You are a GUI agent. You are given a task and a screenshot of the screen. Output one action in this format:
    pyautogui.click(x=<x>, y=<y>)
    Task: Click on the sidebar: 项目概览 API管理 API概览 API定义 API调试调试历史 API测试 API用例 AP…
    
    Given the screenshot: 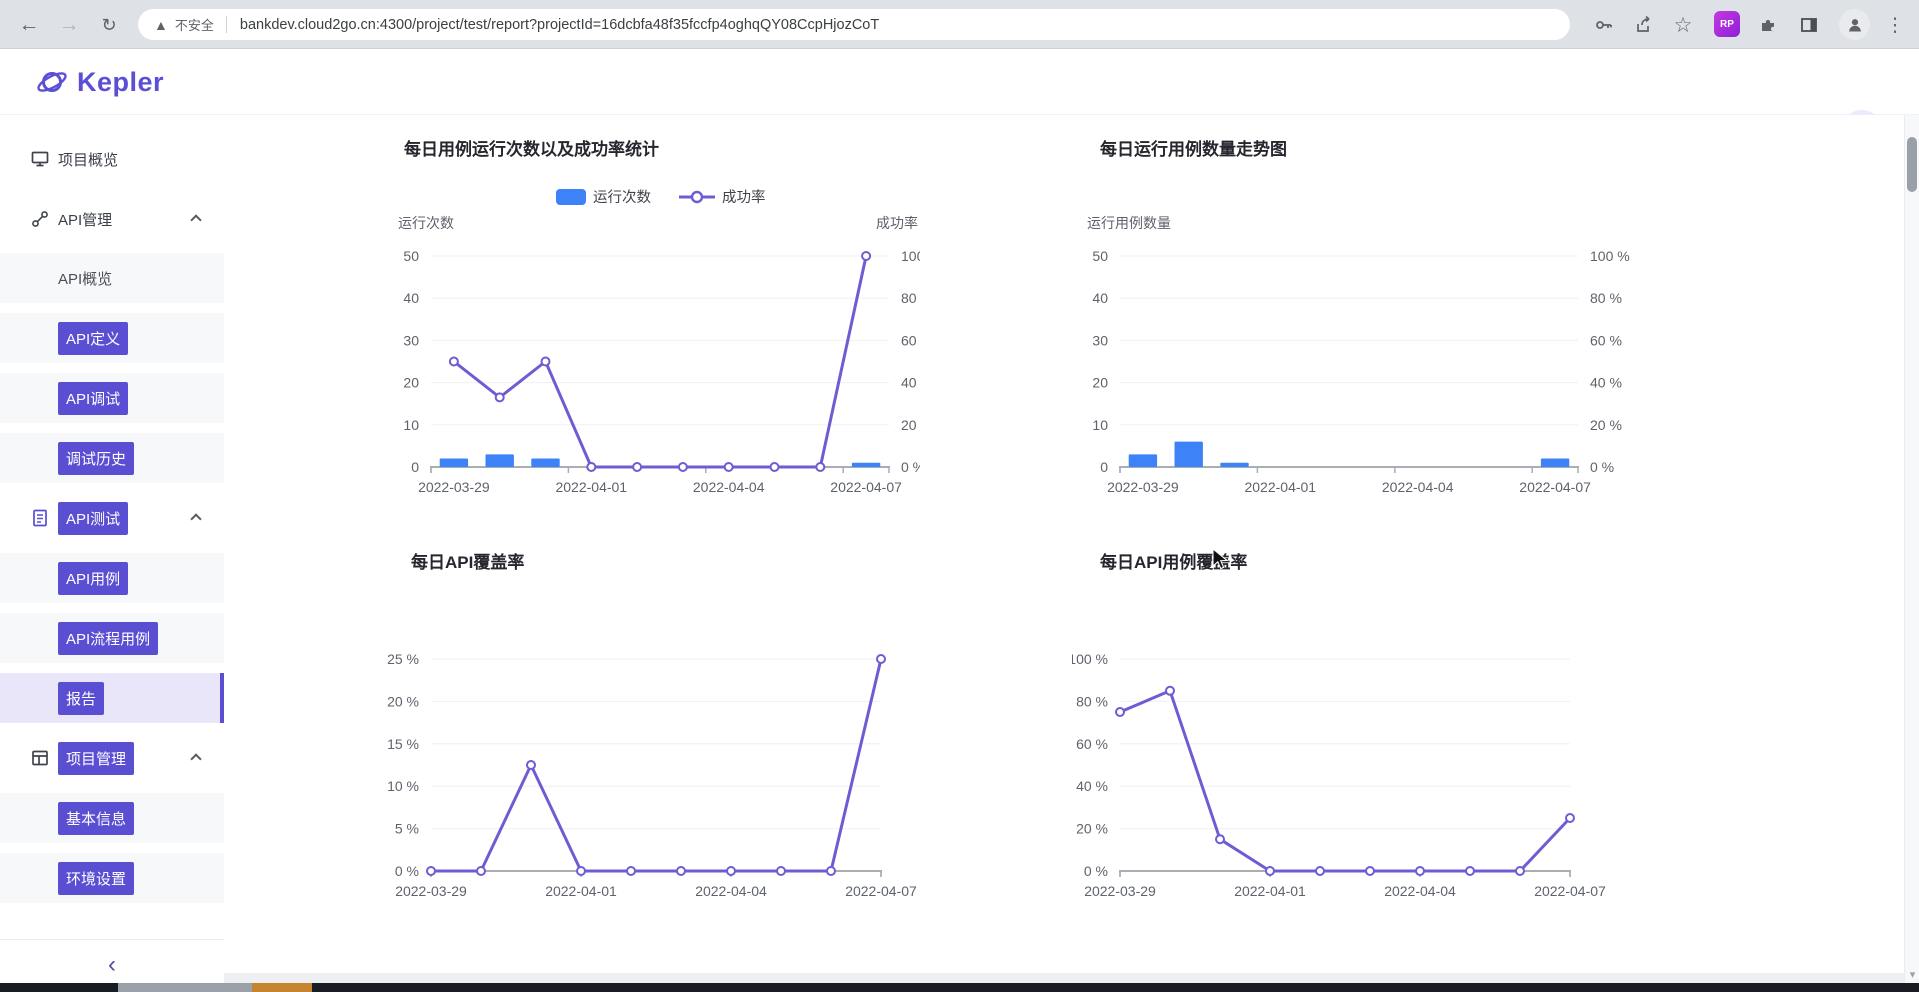 What is the action you would take?
    pyautogui.click(x=112, y=549)
    